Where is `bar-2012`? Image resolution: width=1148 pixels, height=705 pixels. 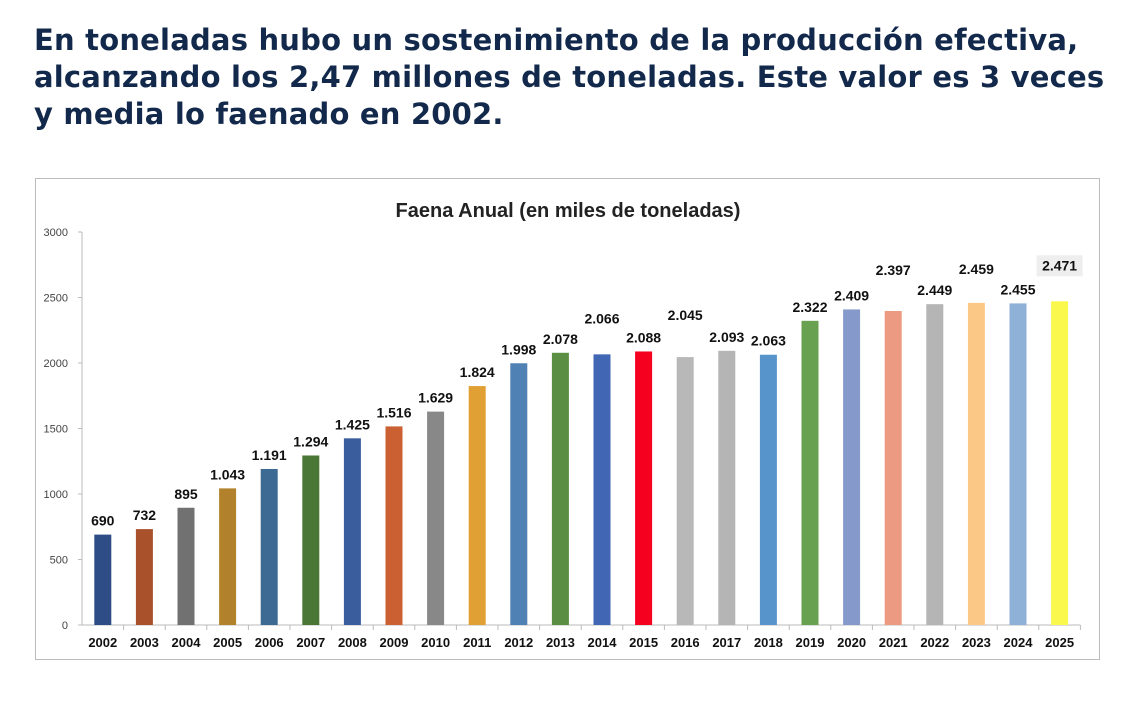
bar-2012 is located at coordinates (519, 494).